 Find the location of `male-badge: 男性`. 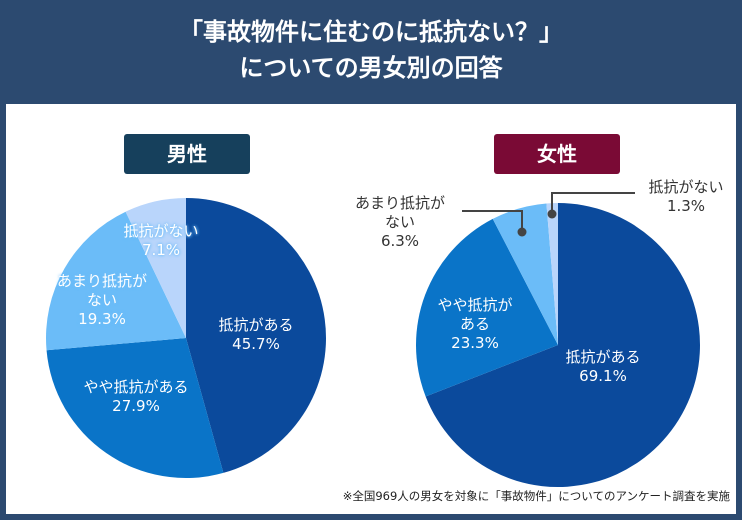

male-badge: 男性 is located at coordinates (187, 154).